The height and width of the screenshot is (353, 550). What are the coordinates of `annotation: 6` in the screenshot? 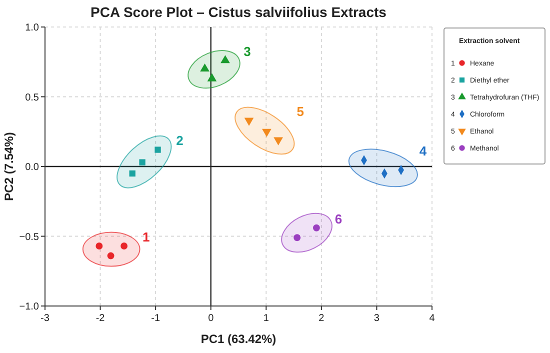 It's located at (338, 218).